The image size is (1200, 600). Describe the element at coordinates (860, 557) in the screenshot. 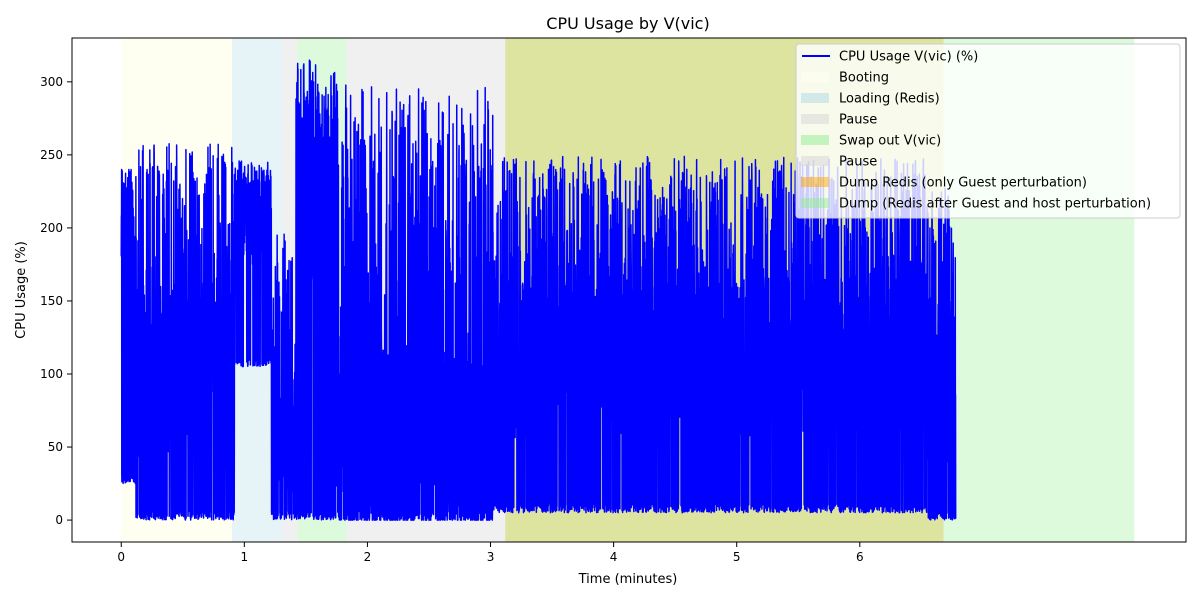

I see `x-tick-label: 6` at that location.